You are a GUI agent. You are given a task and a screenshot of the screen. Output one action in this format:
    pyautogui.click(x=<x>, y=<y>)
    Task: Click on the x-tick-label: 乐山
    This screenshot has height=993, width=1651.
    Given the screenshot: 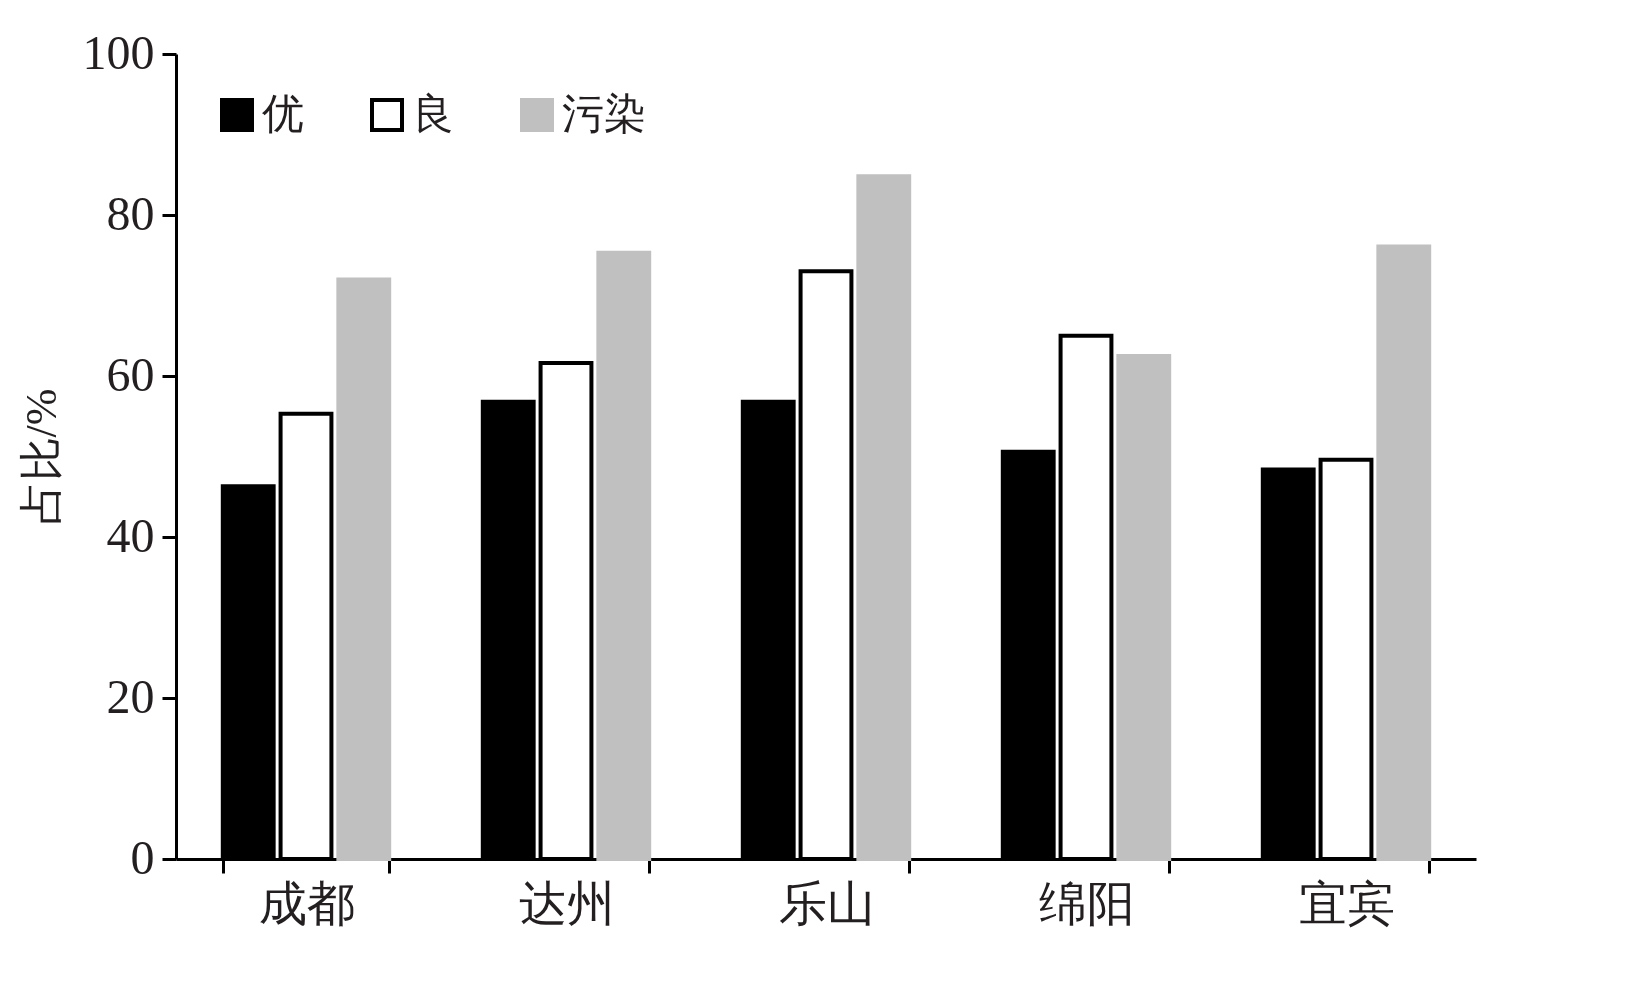 What is the action you would take?
    pyautogui.click(x=826, y=903)
    